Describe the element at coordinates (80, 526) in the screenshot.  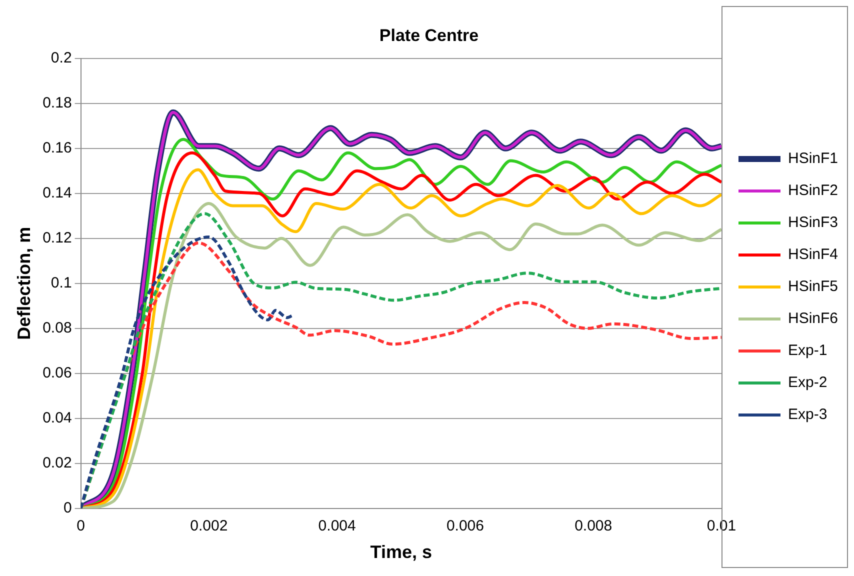
I see `x-tick-label: 0` at that location.